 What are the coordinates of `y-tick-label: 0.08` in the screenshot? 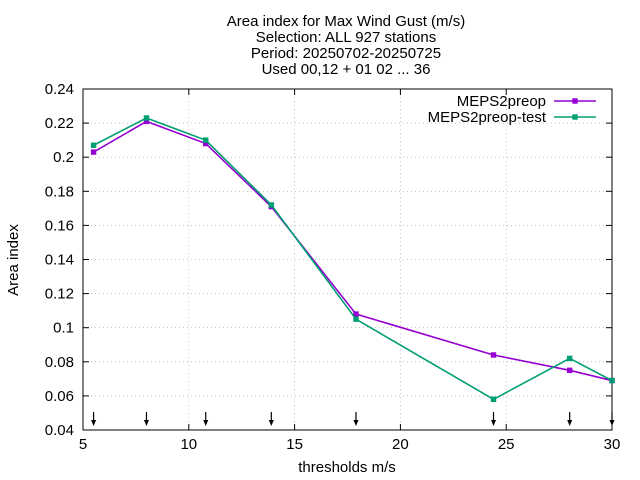 It's located at (59, 362).